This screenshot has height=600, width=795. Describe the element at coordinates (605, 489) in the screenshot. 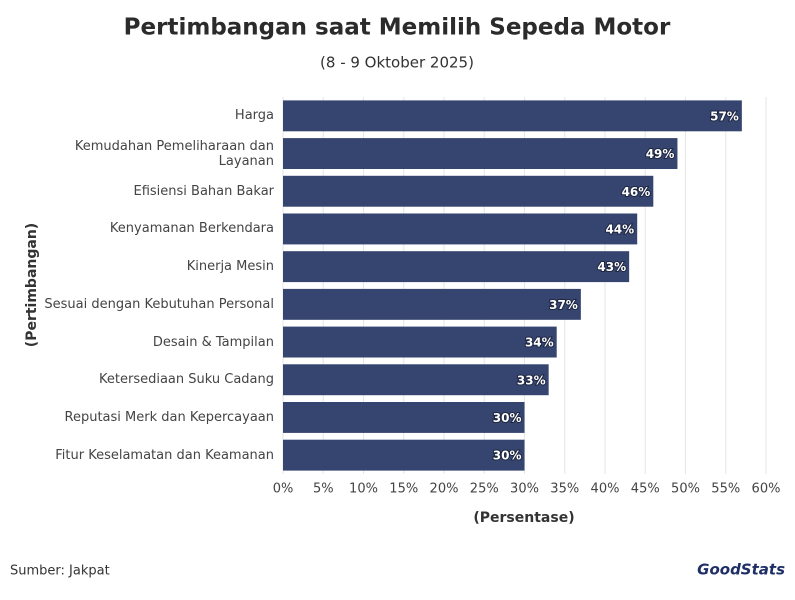

I see `x-tick-label: 40%` at that location.